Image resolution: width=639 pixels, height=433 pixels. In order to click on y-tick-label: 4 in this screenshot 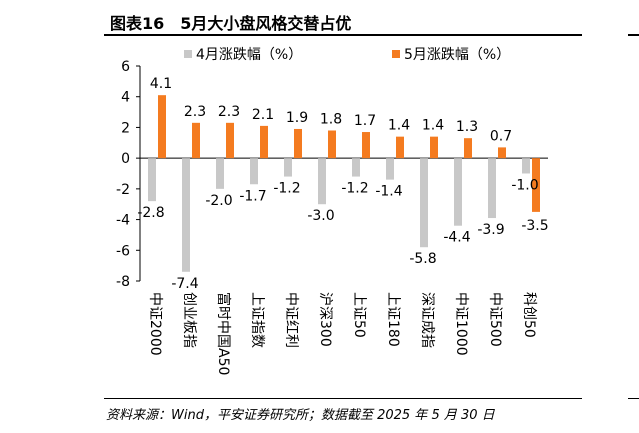, I will do `click(125, 98)`.